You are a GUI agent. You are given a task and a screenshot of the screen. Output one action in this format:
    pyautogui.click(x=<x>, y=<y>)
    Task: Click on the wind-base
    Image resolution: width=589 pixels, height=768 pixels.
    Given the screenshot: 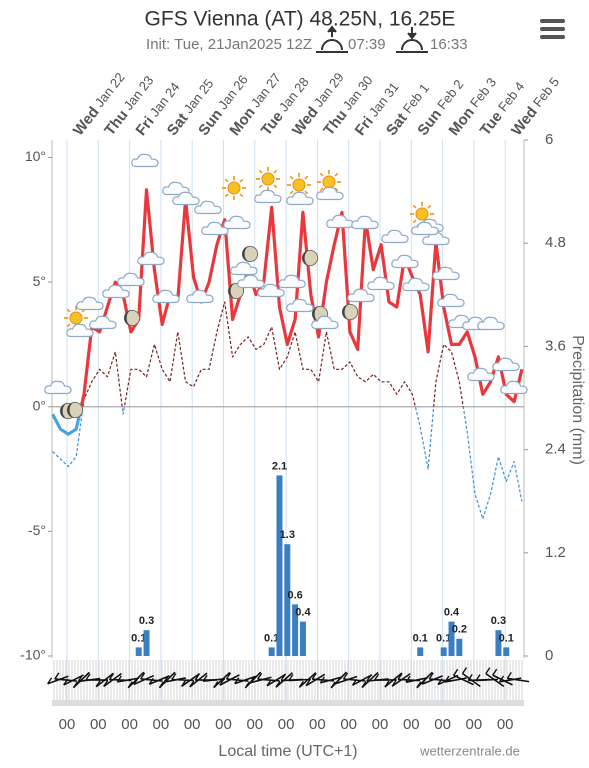 What is the action you would take?
    pyautogui.click(x=288, y=703)
    